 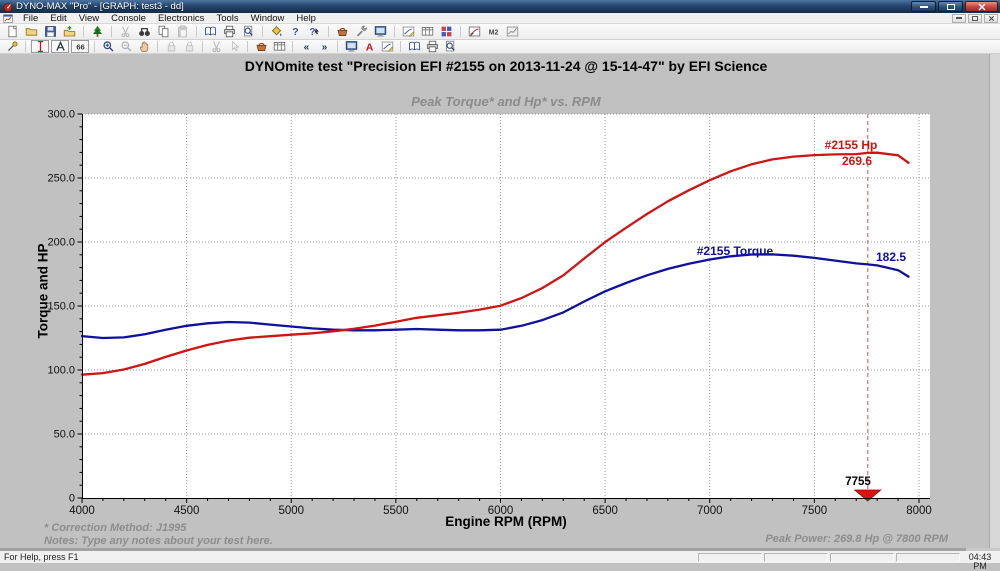 I want to click on find-button, so click(x=144, y=32).